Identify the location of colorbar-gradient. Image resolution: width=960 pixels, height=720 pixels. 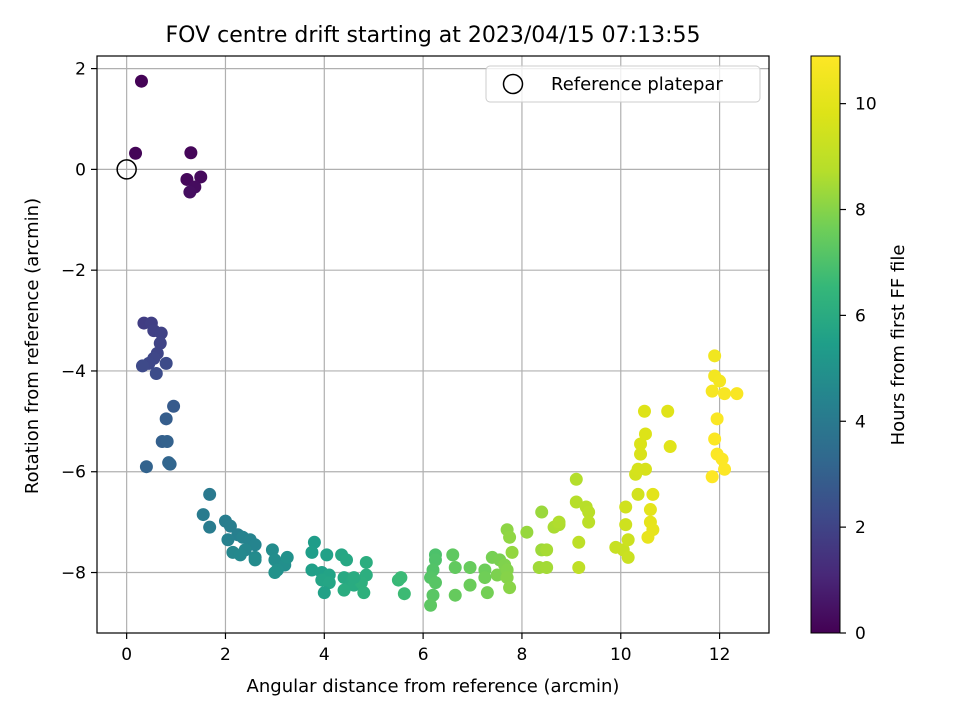
(825, 344).